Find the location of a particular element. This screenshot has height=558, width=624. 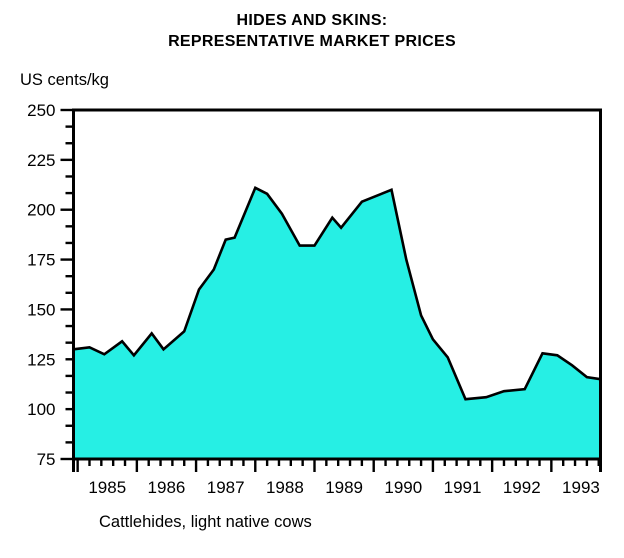

svg-text: 1988 is located at coordinates (285, 487).